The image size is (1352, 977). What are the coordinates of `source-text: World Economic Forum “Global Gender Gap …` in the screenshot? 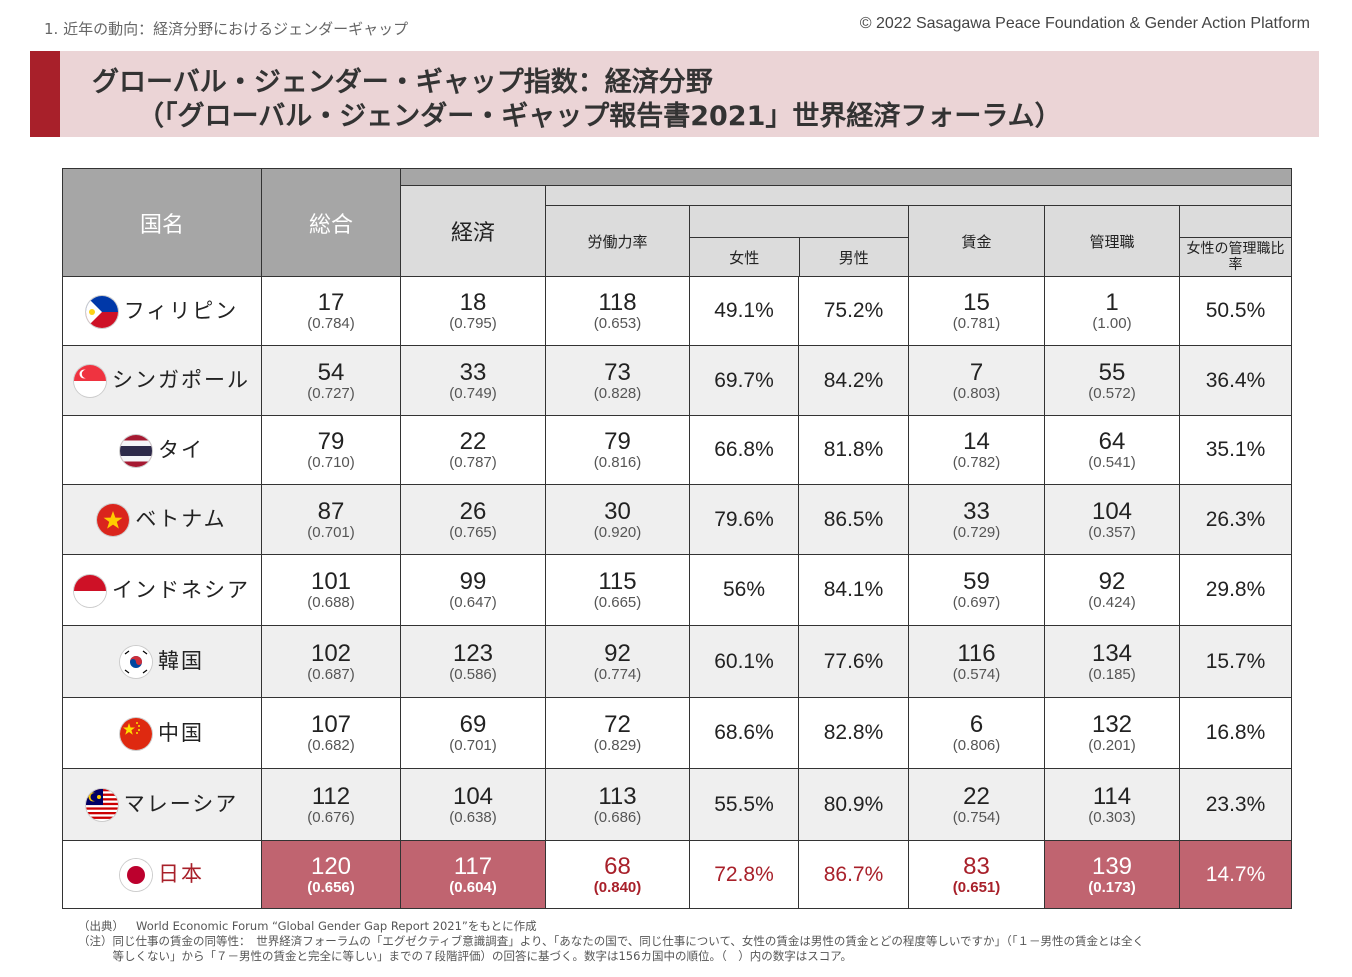 It's located at (336, 926).